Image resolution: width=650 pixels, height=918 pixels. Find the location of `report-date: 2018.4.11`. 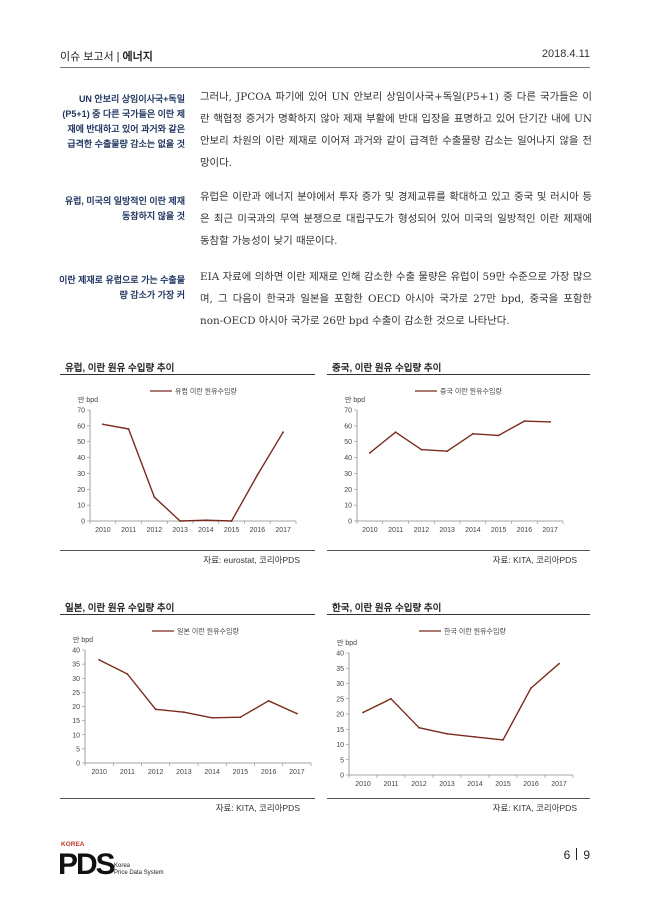

report-date: 2018.4.11 is located at coordinates (565, 54).